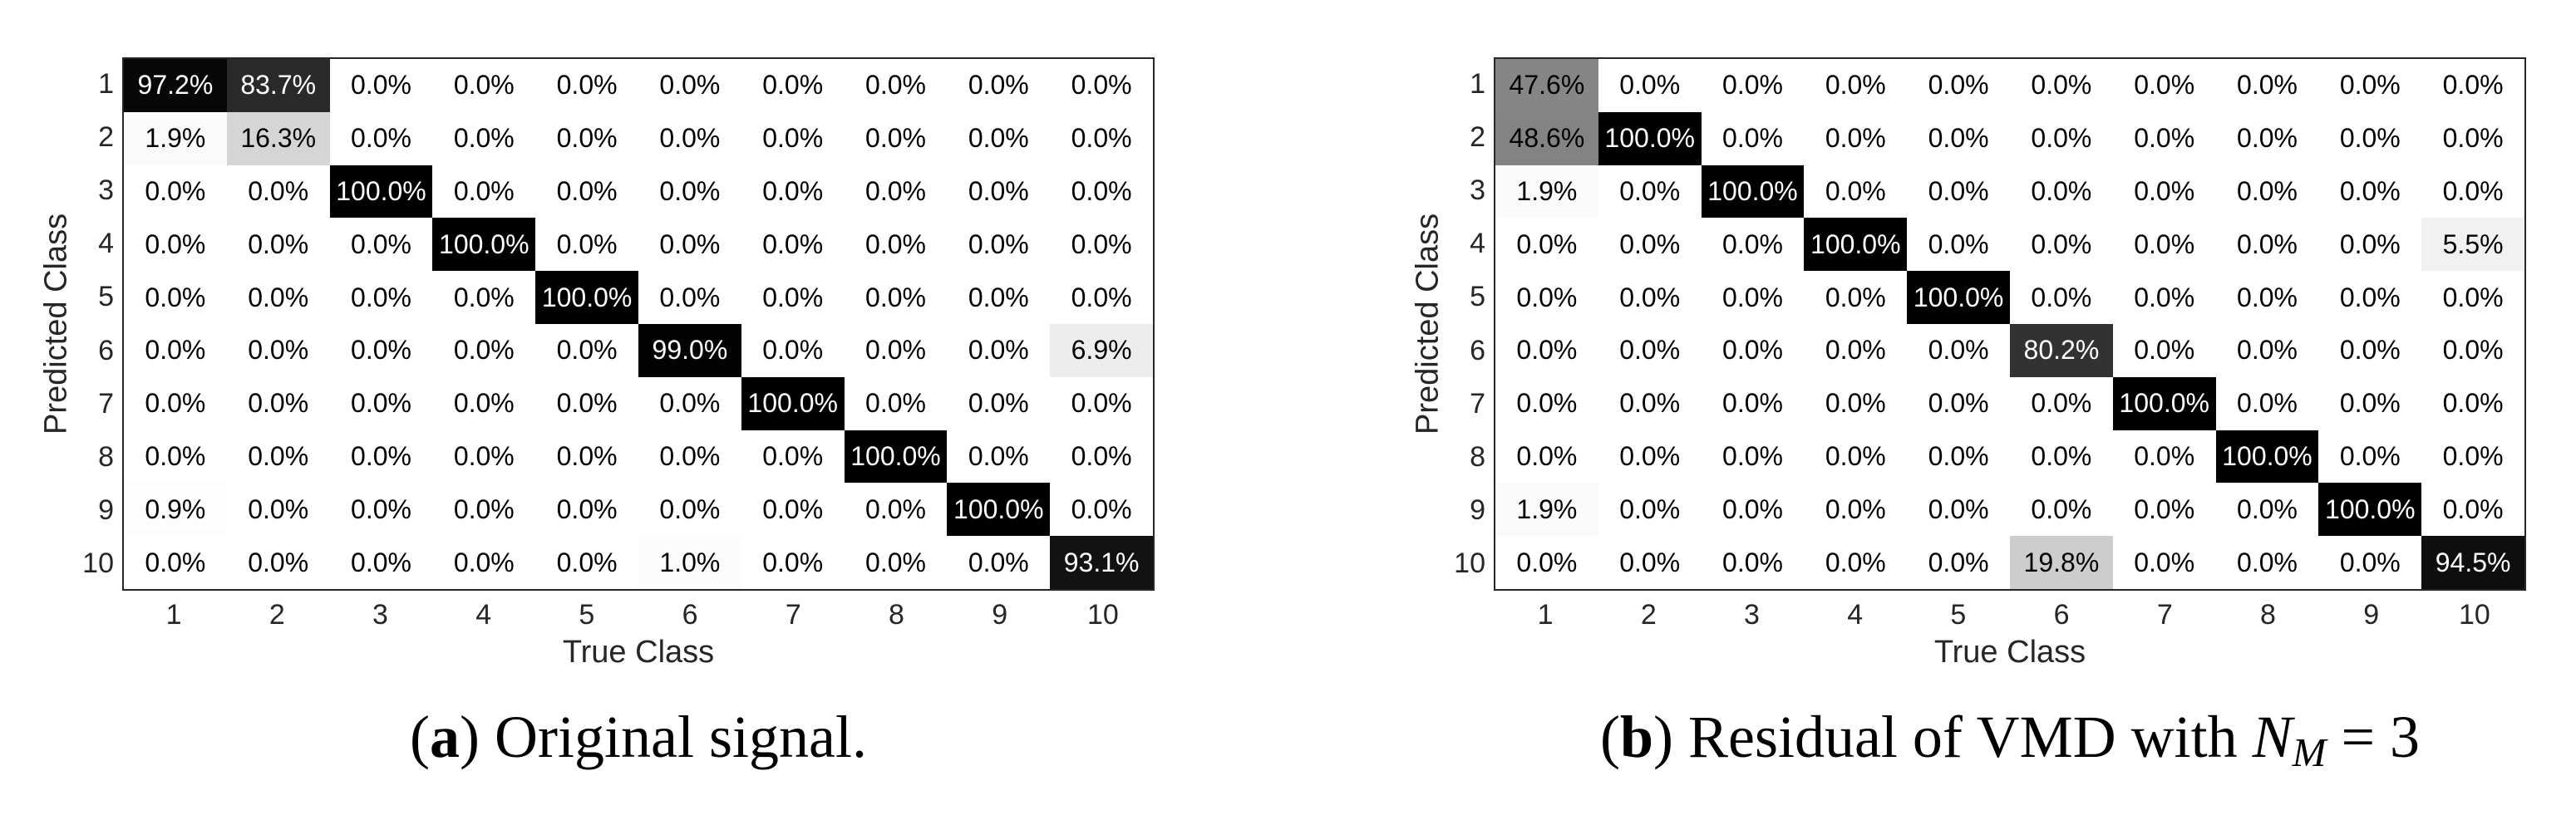 The image size is (2576, 820). What do you see at coordinates (1101, 562) in the screenshot?
I see `matrix-cell: 93.1%` at bounding box center [1101, 562].